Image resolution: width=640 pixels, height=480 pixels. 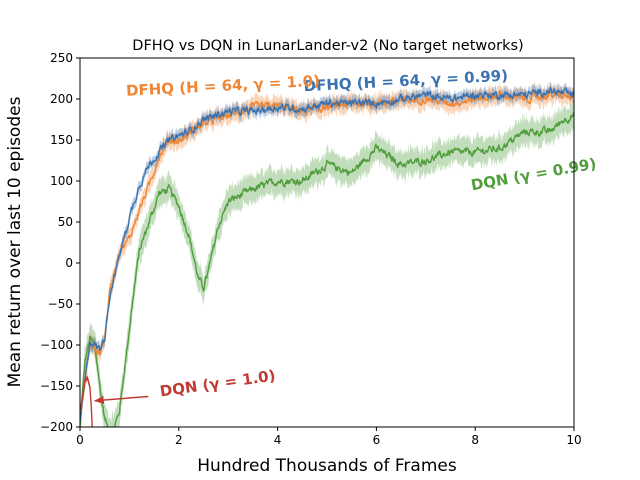 I want to click on x-tick-label: 4, so click(x=278, y=440).